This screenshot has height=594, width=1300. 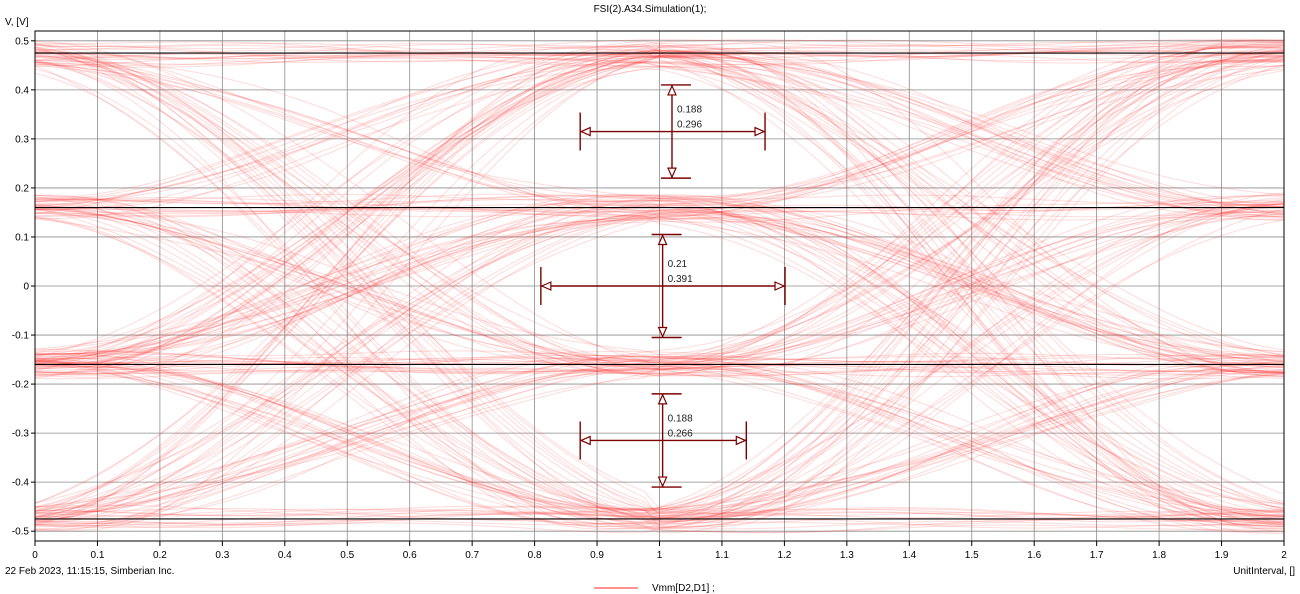 I want to click on x-tick-label: 0.3, so click(x=222, y=555).